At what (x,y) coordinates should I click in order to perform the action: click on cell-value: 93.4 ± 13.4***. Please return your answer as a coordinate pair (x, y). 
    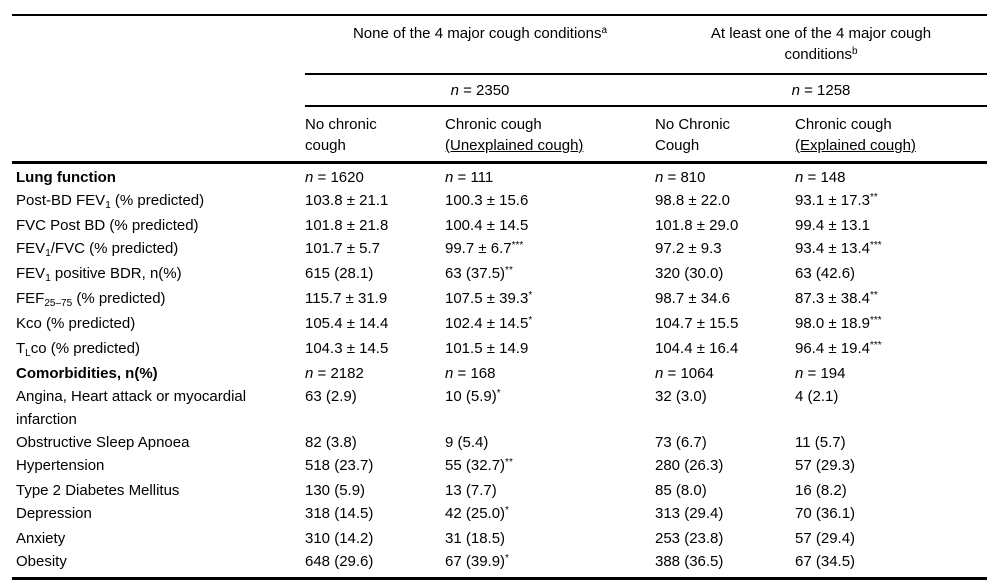
    Looking at the image, I should click on (838, 248).